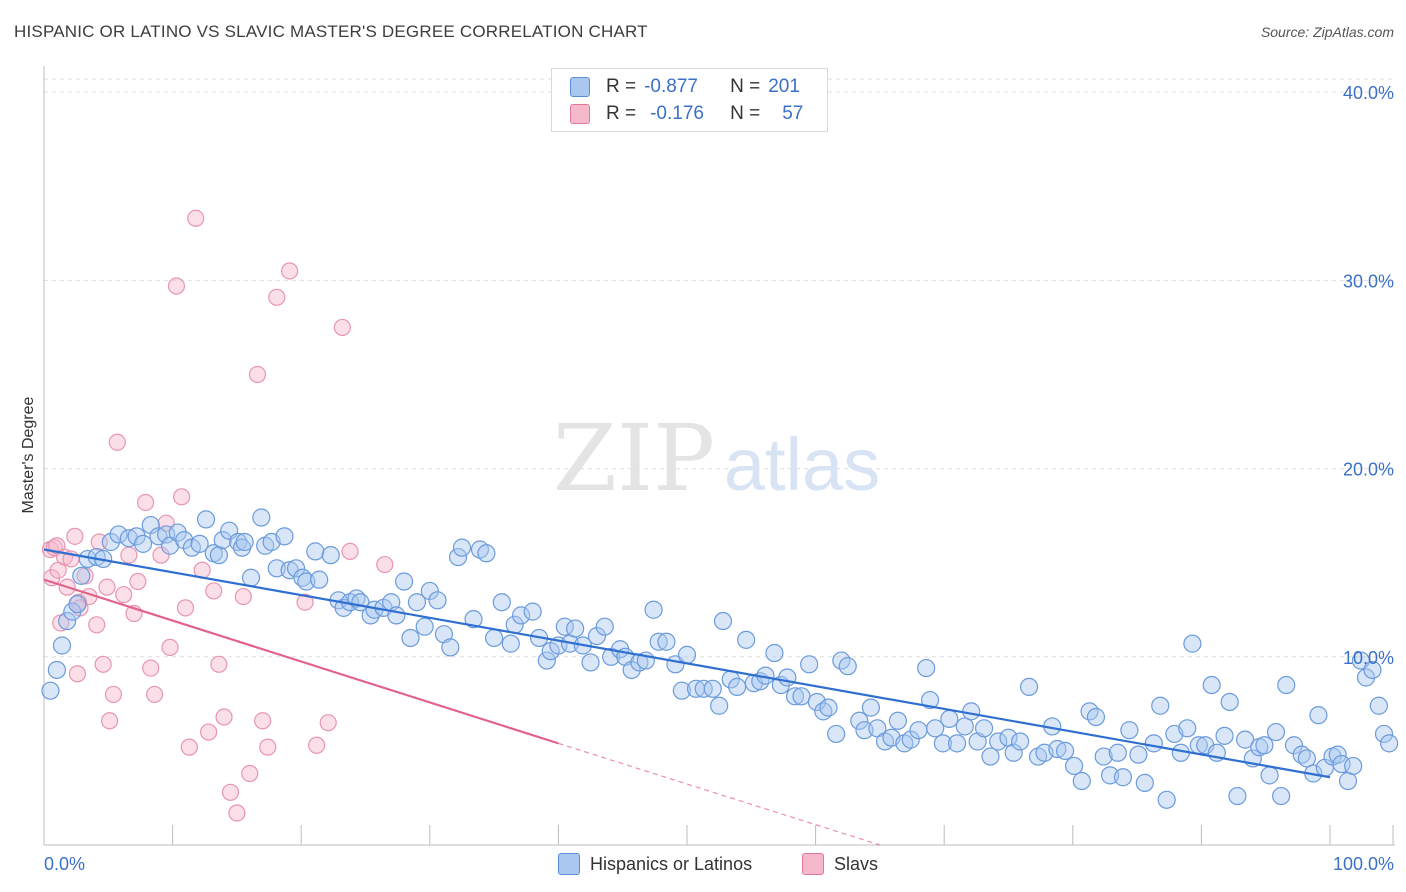  Describe the element at coordinates (301, 661) in the screenshot. I see `slavs-trend-line` at that location.